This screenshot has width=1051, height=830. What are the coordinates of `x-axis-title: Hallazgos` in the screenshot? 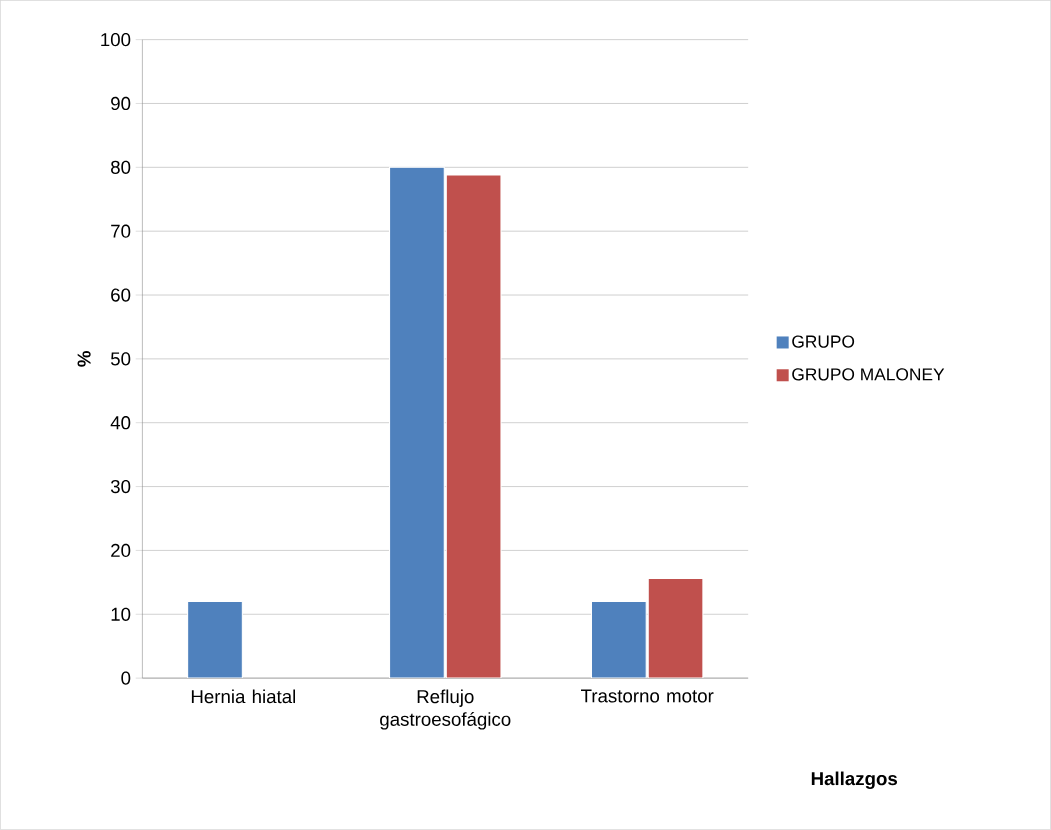 It's located at (854, 780).